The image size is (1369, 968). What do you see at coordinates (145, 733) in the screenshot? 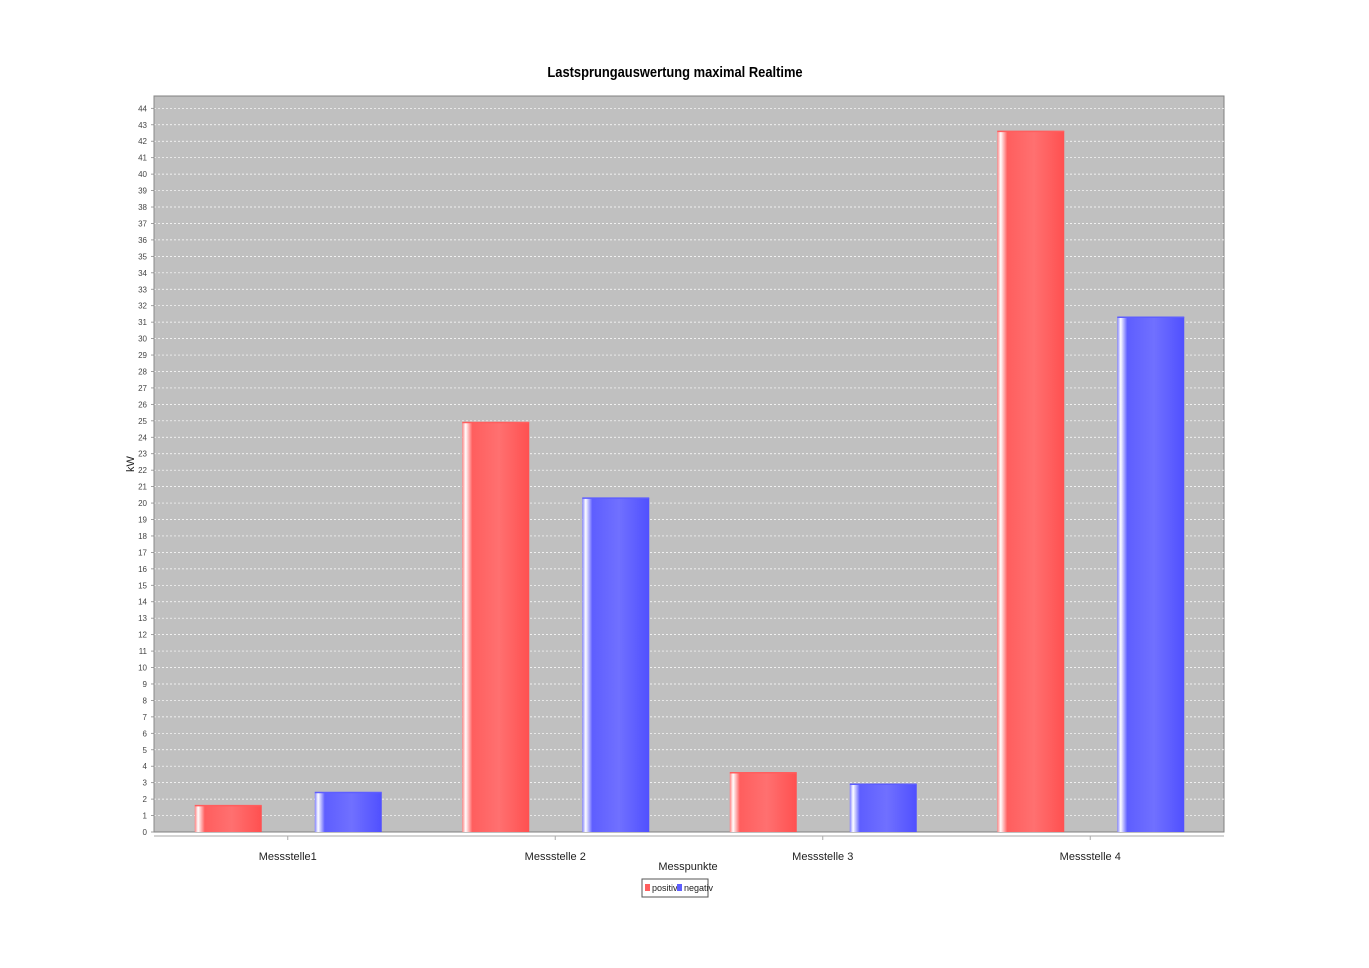
I see `y-tick-label: 6` at bounding box center [145, 733].